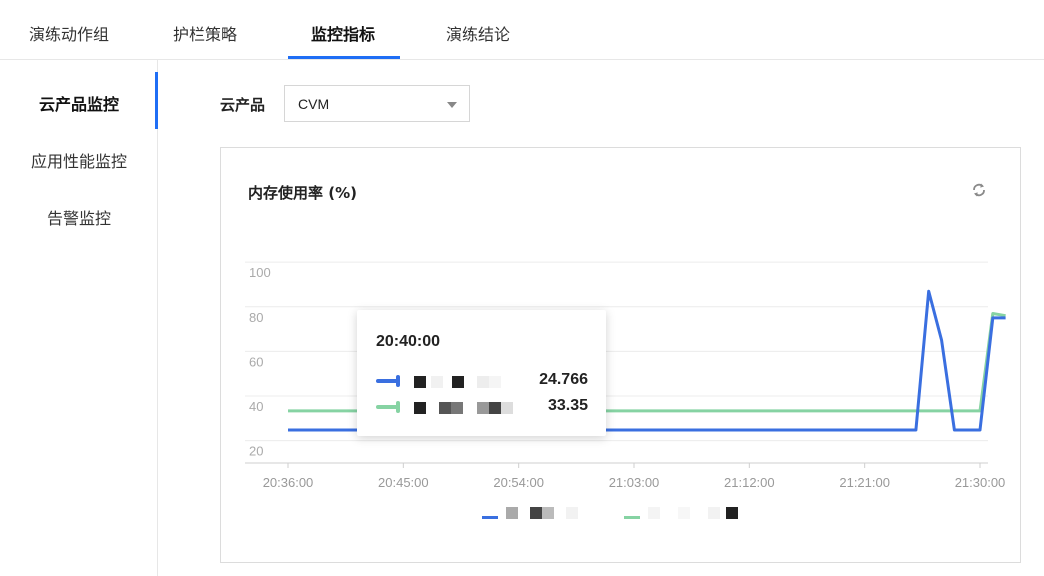 The width and height of the screenshot is (1044, 576). Describe the element at coordinates (314, 104) in the screenshot. I see `select-value: CVM` at that location.